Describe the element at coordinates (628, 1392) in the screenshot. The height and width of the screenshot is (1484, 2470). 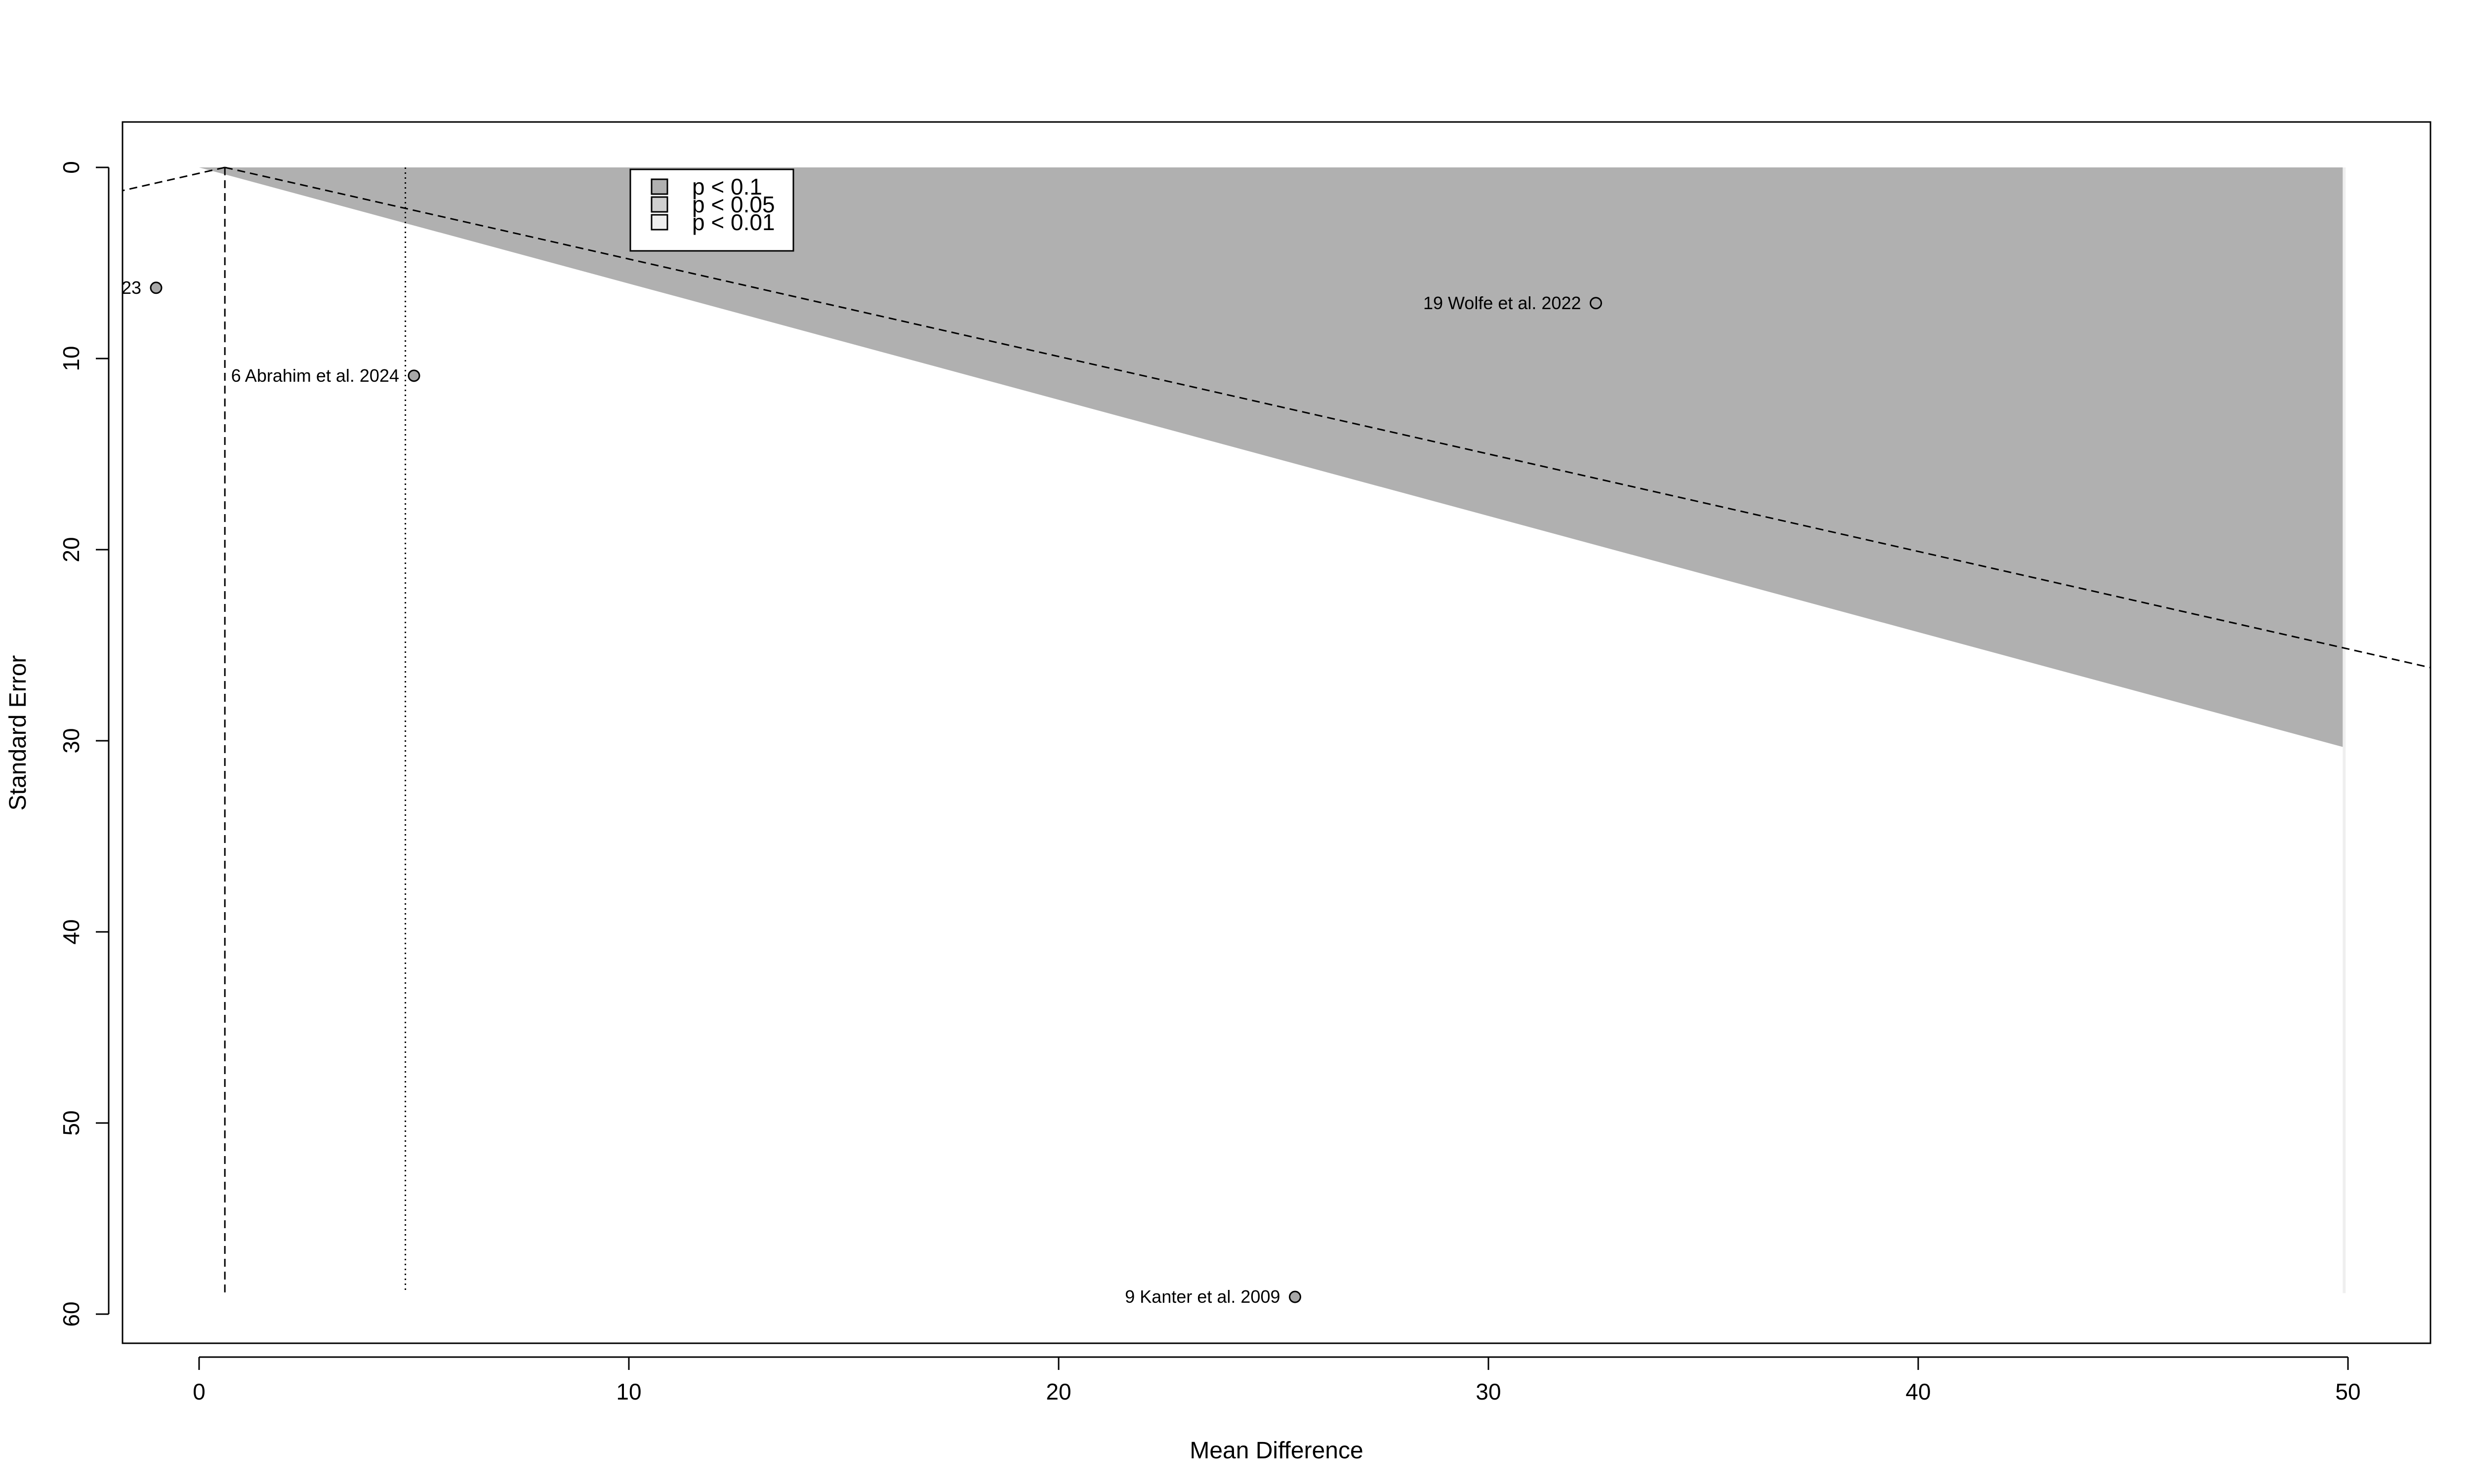
I see `x-tick-label: 10` at that location.